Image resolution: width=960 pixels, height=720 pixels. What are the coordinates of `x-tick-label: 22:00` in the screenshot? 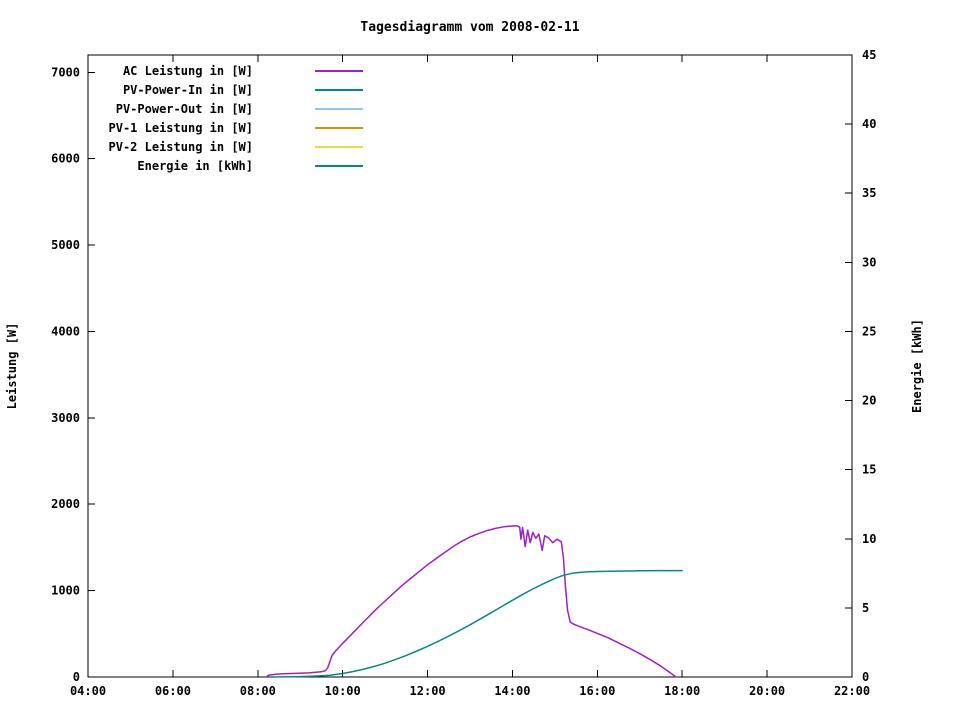 It's located at (852, 691).